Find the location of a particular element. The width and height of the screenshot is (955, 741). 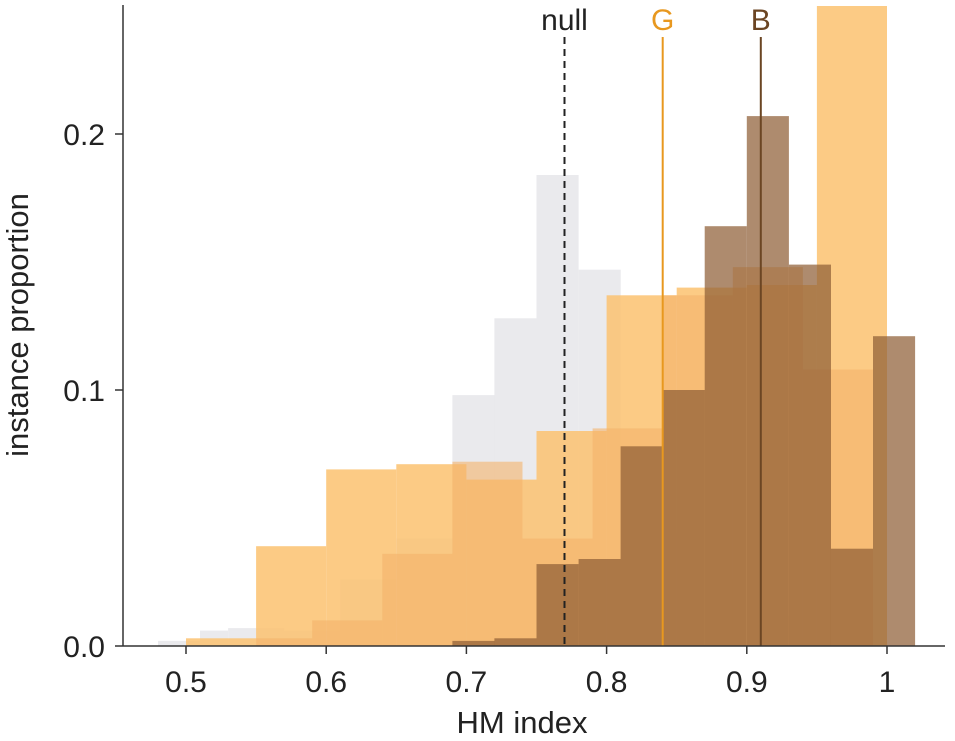

y-axis-title: instance proportion is located at coordinates (17, 325).